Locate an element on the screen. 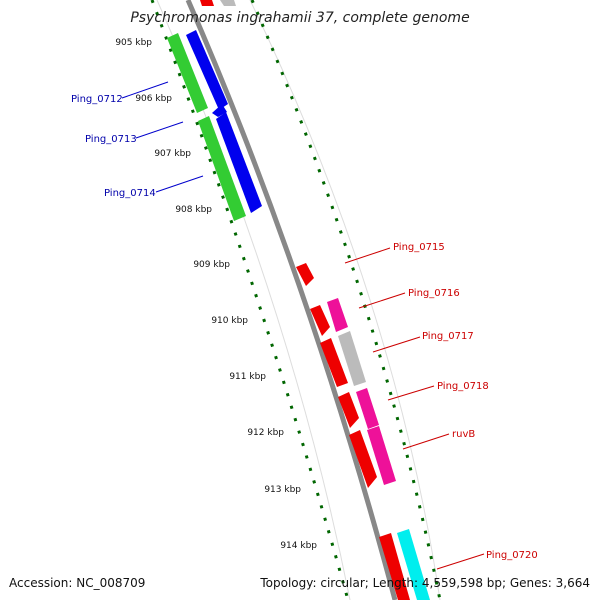 Image resolution: width=600 pixels, height=600 pixels. gene-label-ruvB: ruvB is located at coordinates (463, 434).